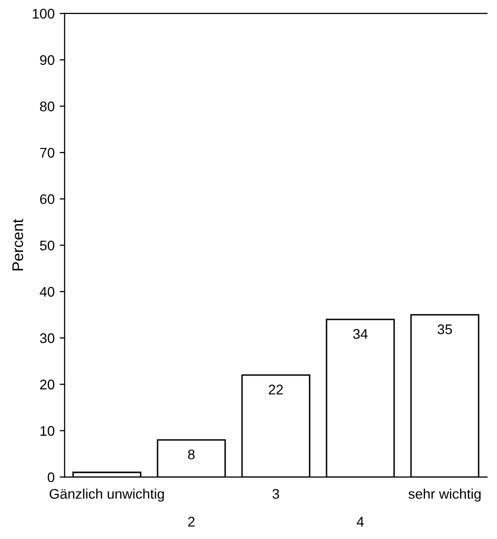 Image resolution: width=497 pixels, height=539 pixels. What do you see at coordinates (360, 521) in the screenshot?
I see `x-tick-label: 4` at bounding box center [360, 521].